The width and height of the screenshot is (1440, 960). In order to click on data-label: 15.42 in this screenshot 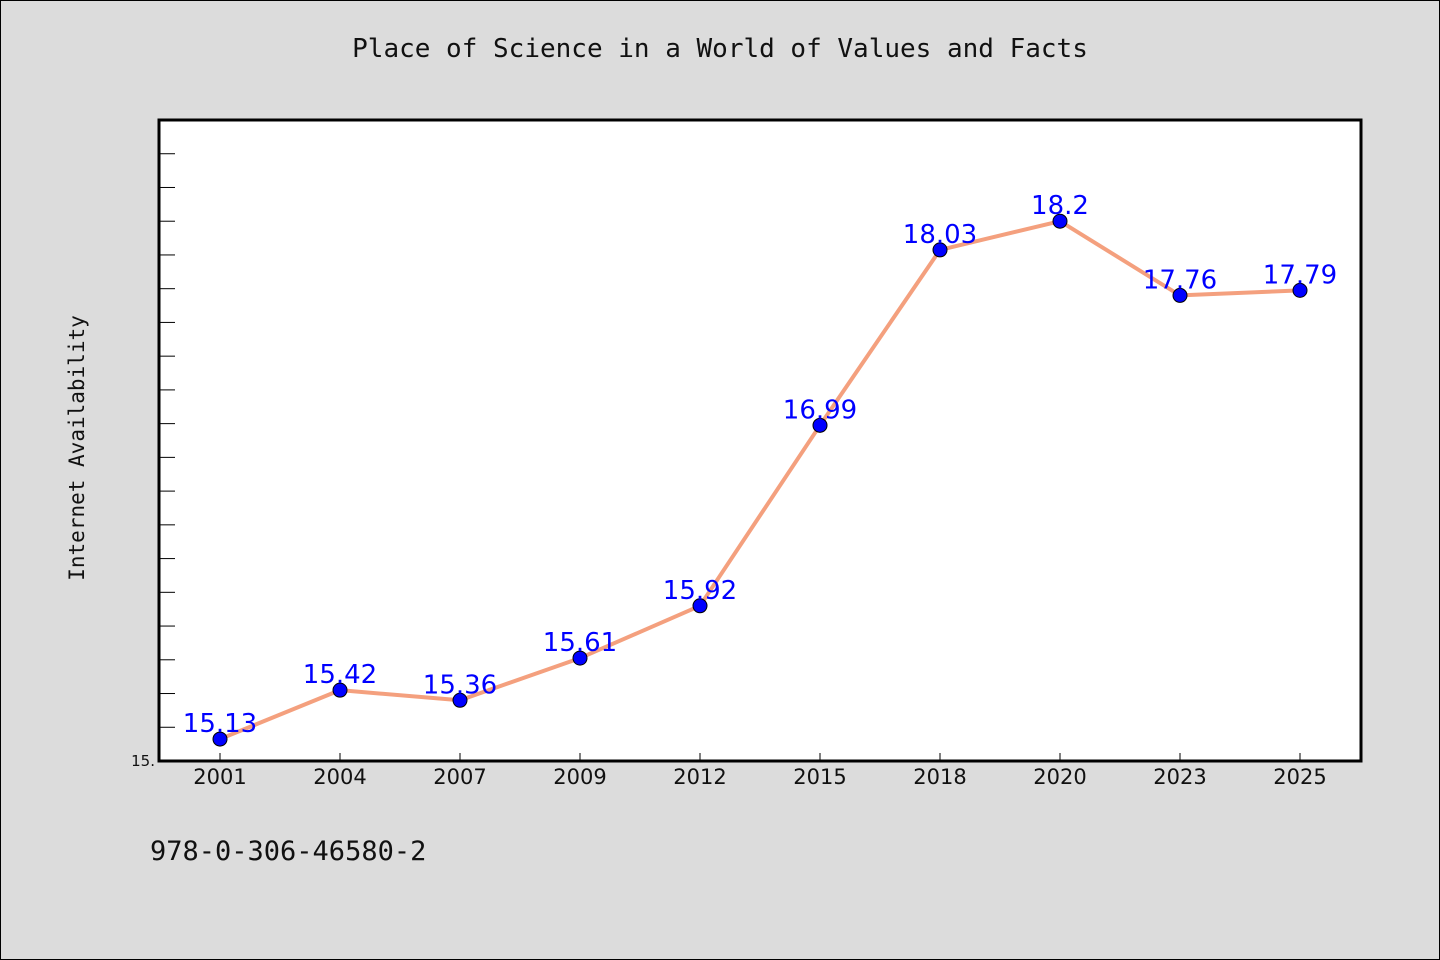, I will do `click(340, 675)`.